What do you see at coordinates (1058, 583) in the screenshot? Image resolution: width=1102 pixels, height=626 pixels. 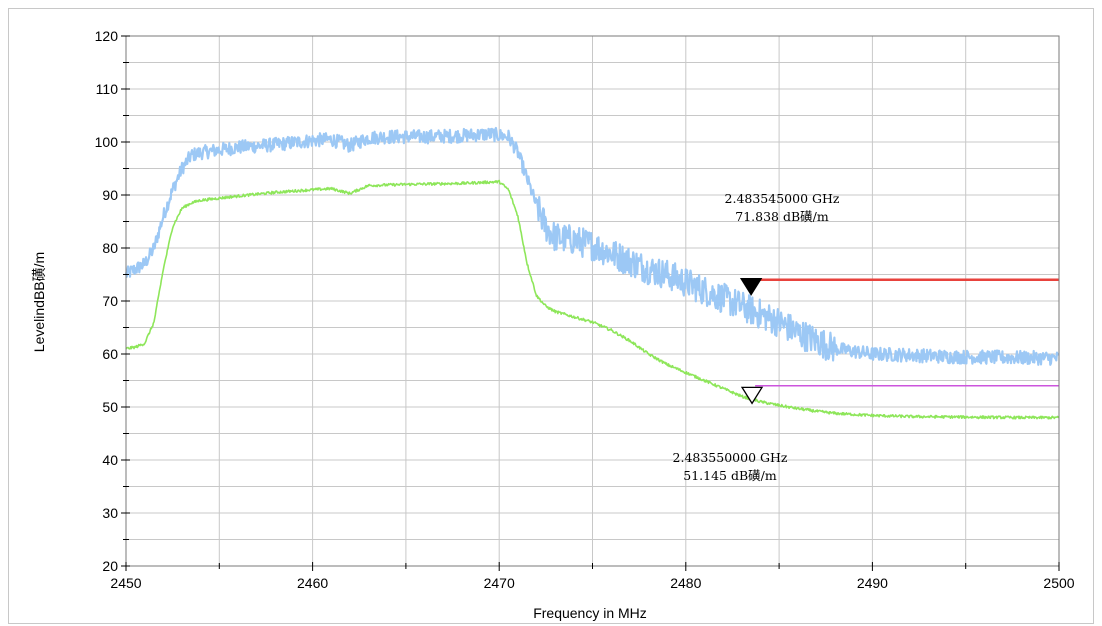 I see `x-tick-label: 2500` at bounding box center [1058, 583].